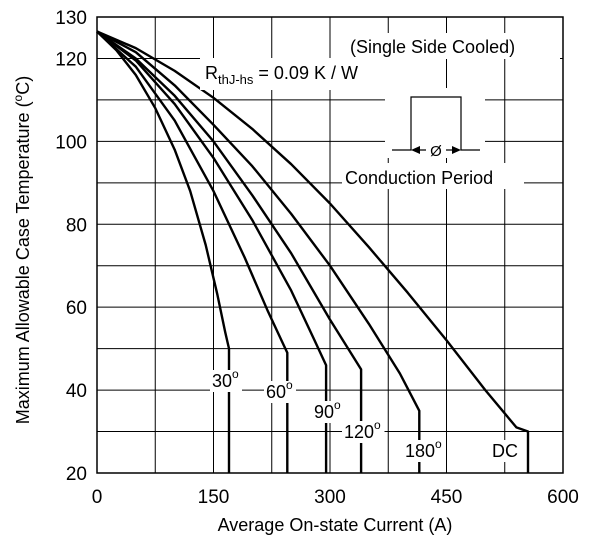 This screenshot has width=599, height=545. I want to click on y-axis-title: Maximum Allowable Case Temperature (oC), so click(22, 250).